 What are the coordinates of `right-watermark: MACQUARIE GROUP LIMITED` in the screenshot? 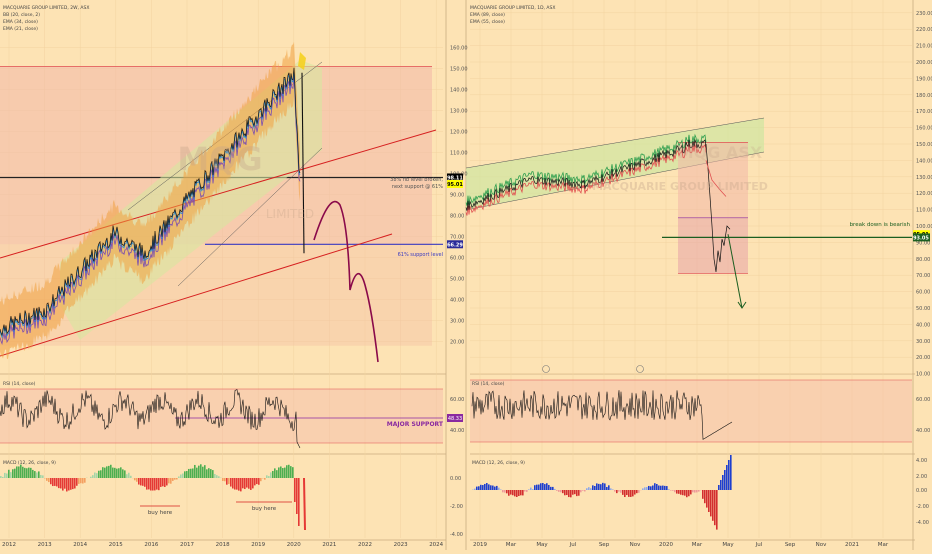 It's located at (680, 186).